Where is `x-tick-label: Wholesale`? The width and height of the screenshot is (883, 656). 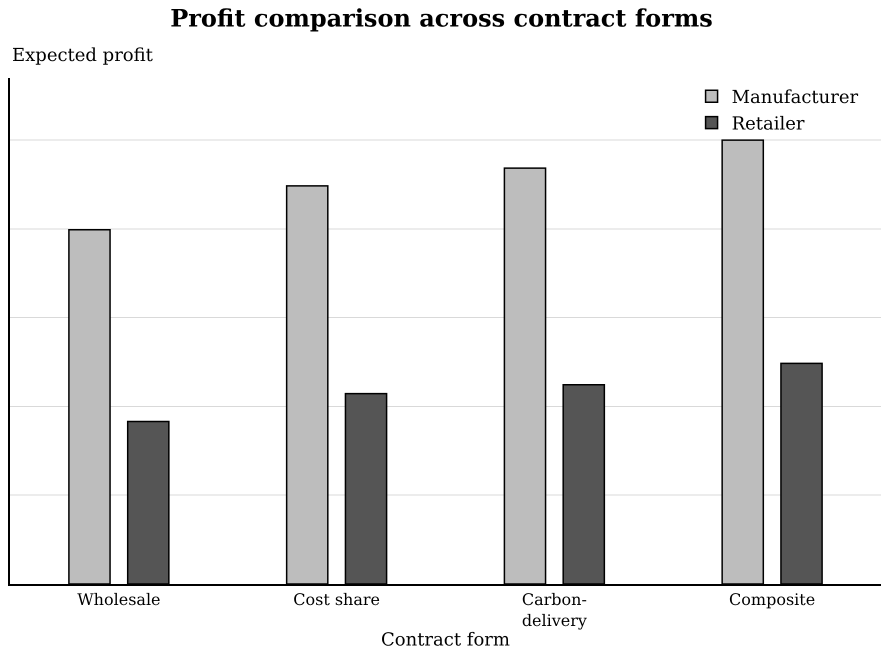 x-tick-label: Wholesale is located at coordinates (119, 600).